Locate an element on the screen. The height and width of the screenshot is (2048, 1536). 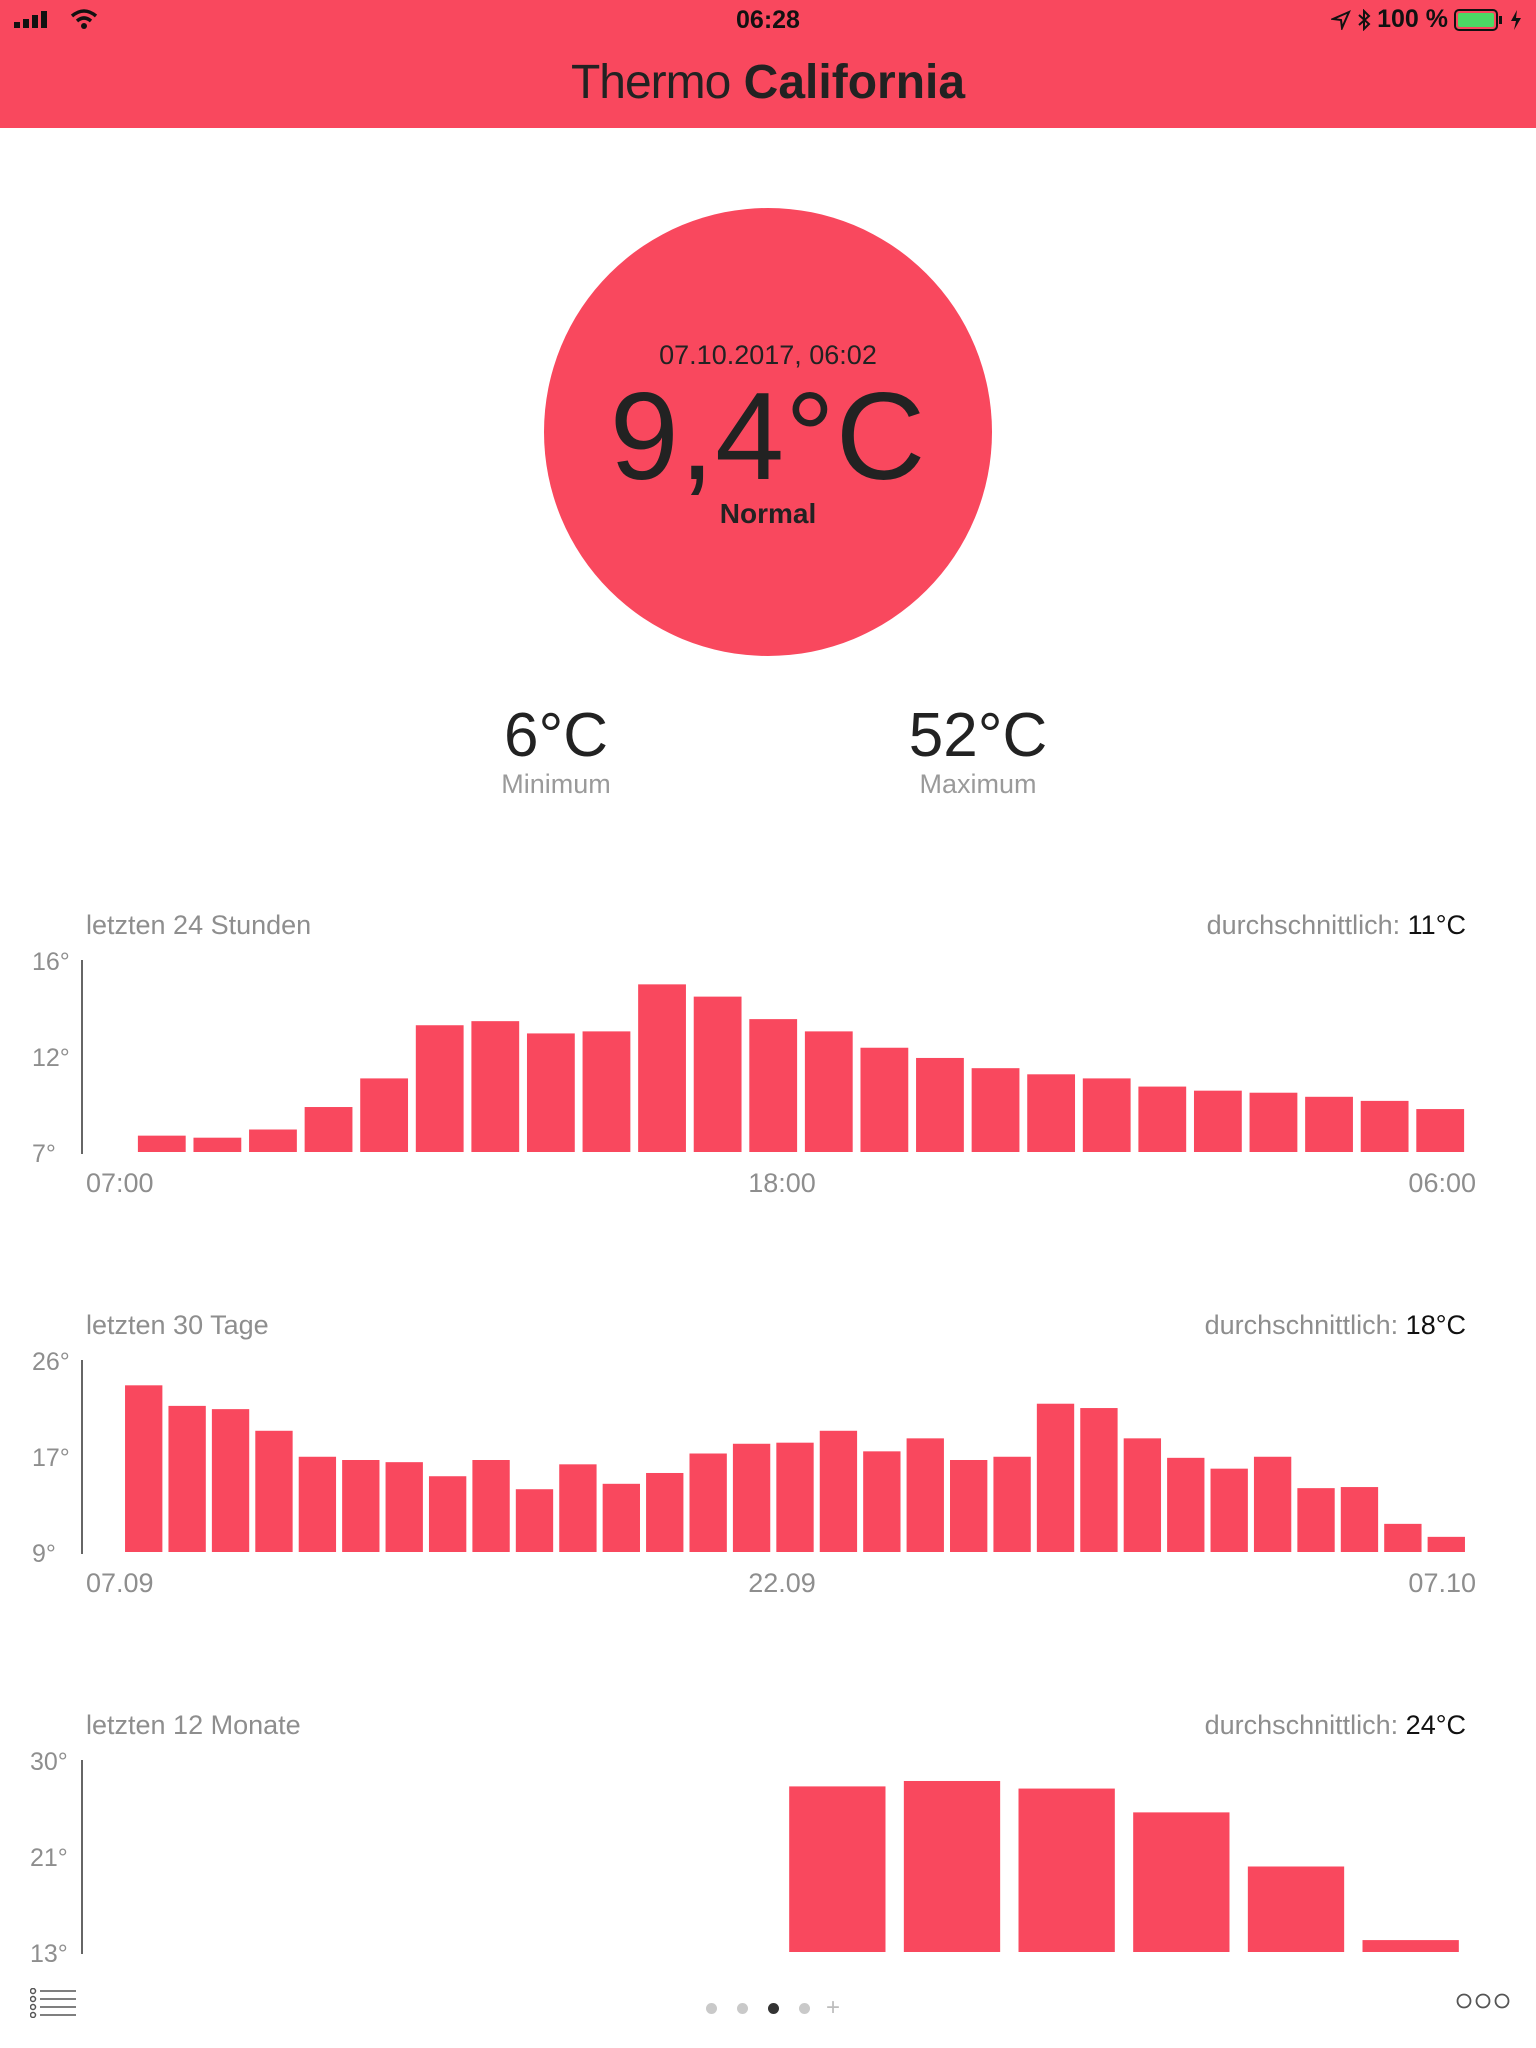
chart-12m-y-tick-label: 13° is located at coordinates (49, 1954).